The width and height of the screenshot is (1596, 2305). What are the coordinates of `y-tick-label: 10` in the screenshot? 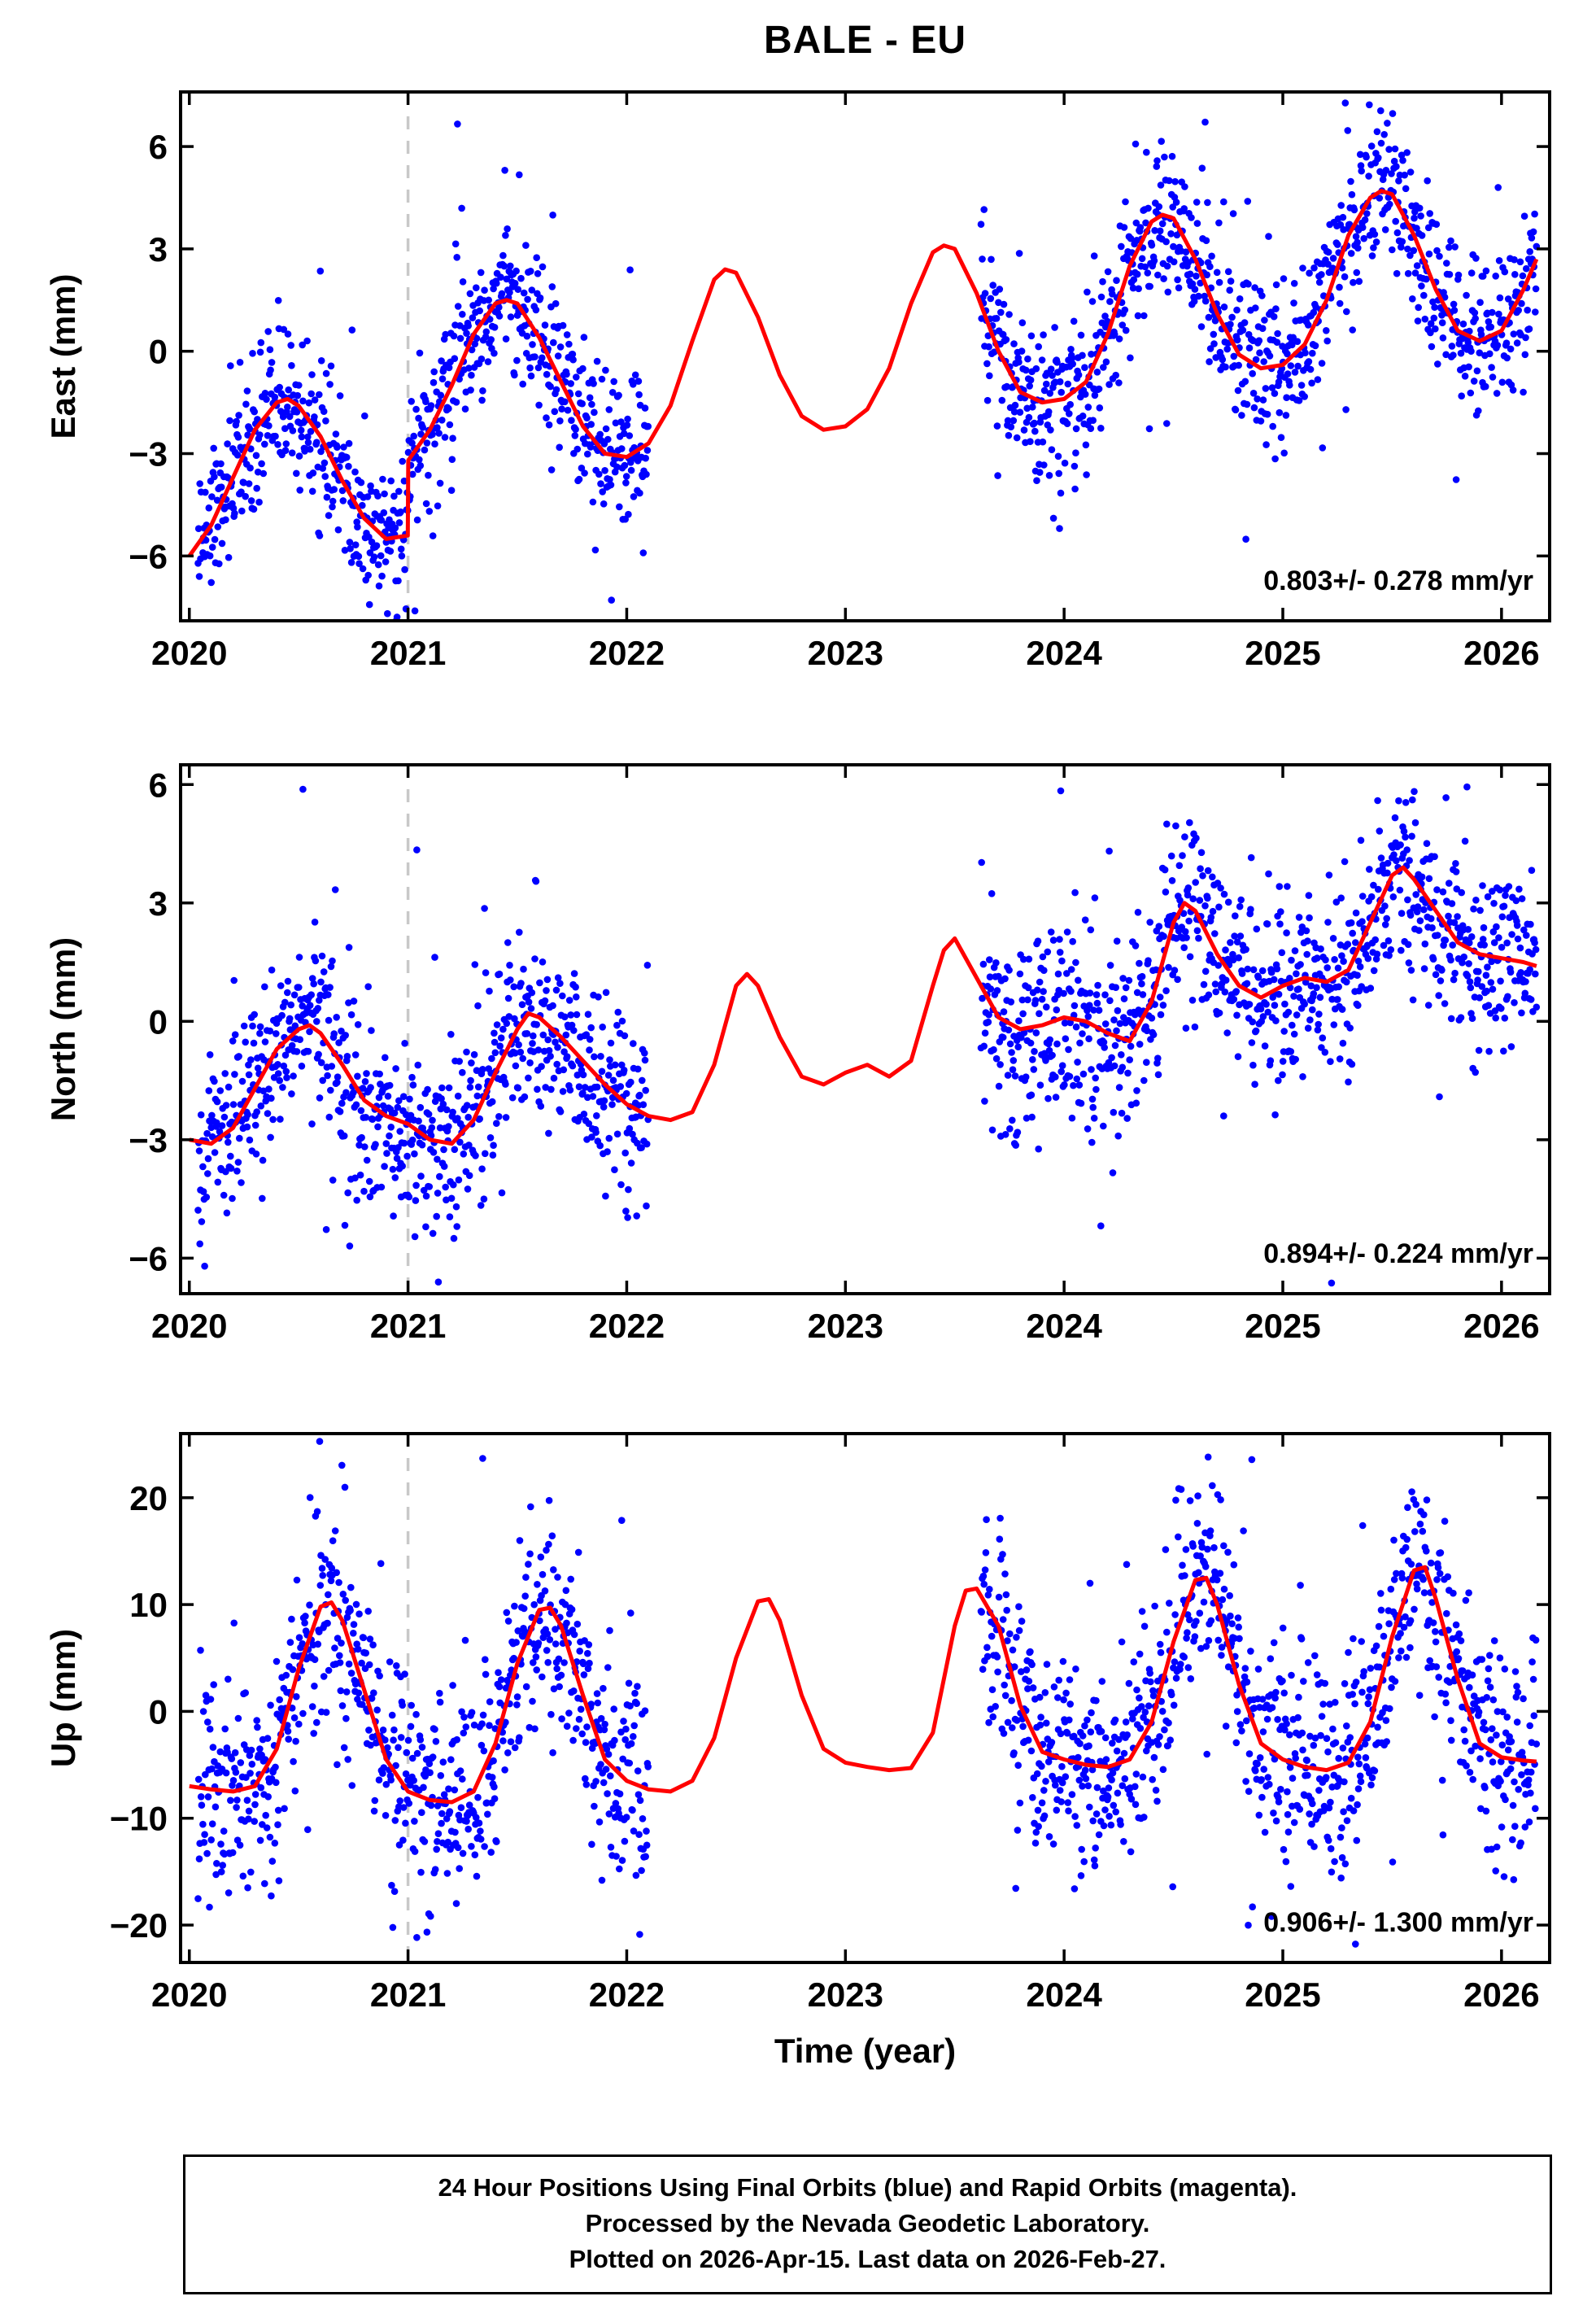 It's located at (148, 1605).